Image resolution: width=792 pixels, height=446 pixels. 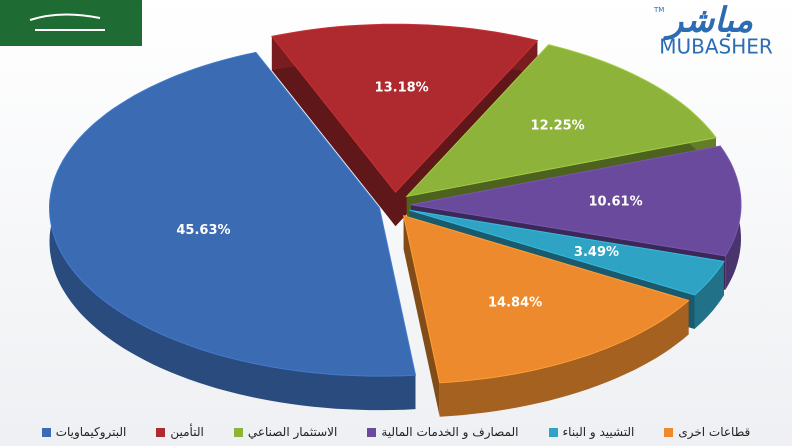 What do you see at coordinates (292, 432) in the screenshot?
I see `legend-label: الاستثمار الصناعي` at bounding box center [292, 432].